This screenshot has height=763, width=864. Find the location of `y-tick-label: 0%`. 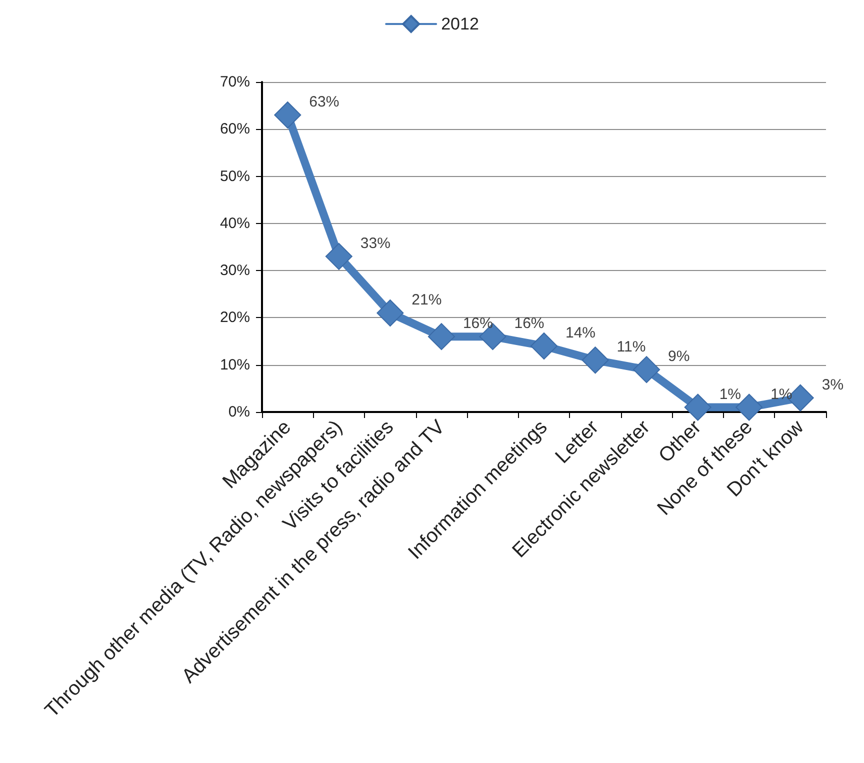

y-tick-label: 0% is located at coordinates (239, 412).